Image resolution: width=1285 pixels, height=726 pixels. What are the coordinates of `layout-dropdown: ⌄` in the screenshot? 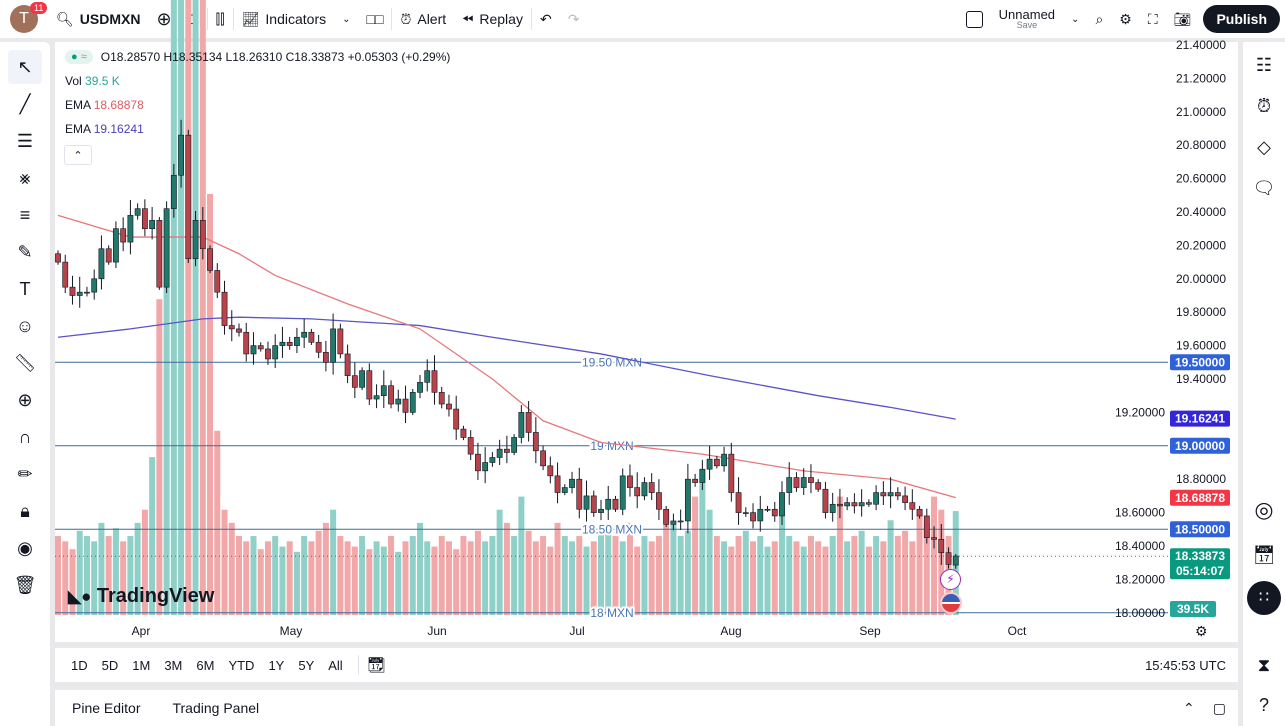 It's located at (1075, 19).